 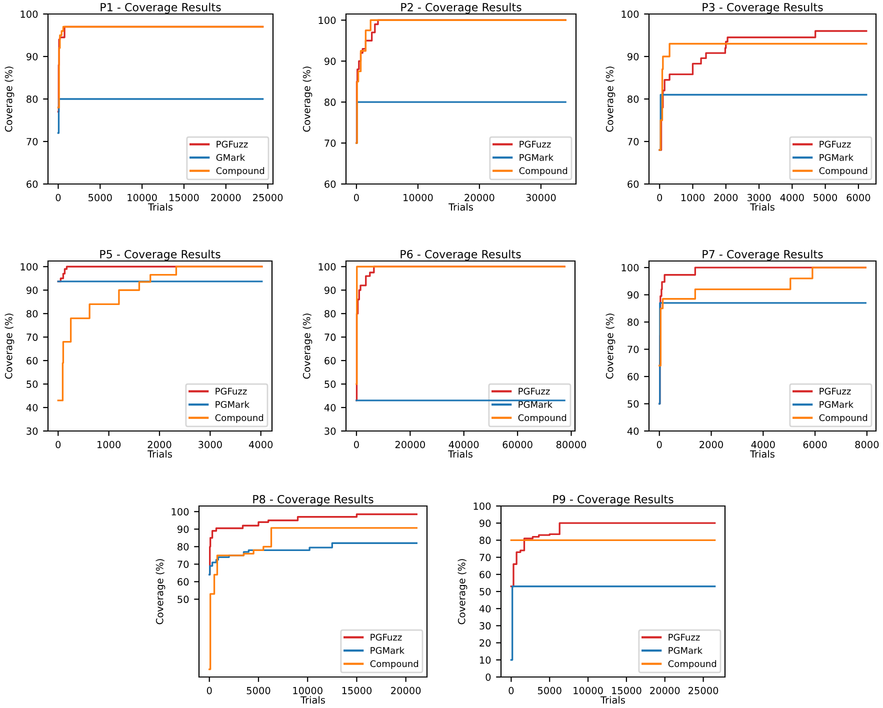 What do you see at coordinates (613, 500) in the screenshot?
I see `chart-title: P9 - Coverage Results` at bounding box center [613, 500].